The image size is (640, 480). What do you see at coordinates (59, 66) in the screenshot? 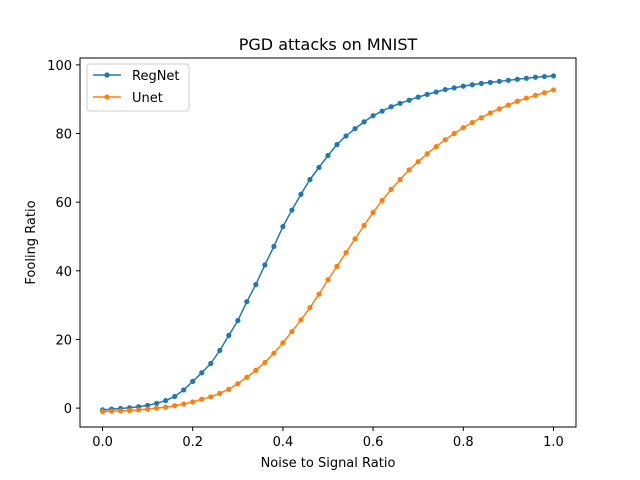
I see `y-tick-label: 100` at bounding box center [59, 66].